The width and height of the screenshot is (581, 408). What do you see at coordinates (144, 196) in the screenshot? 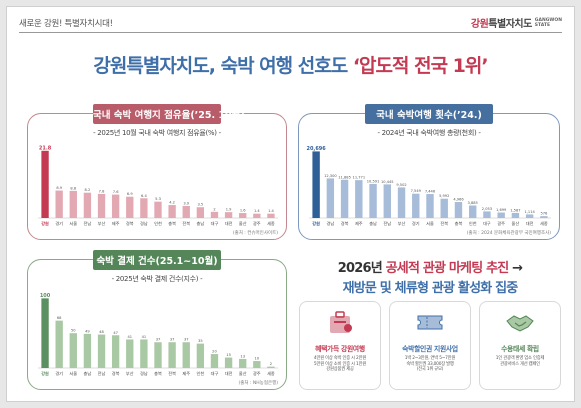
I see `chart-value-label: 6.4` at bounding box center [144, 196].